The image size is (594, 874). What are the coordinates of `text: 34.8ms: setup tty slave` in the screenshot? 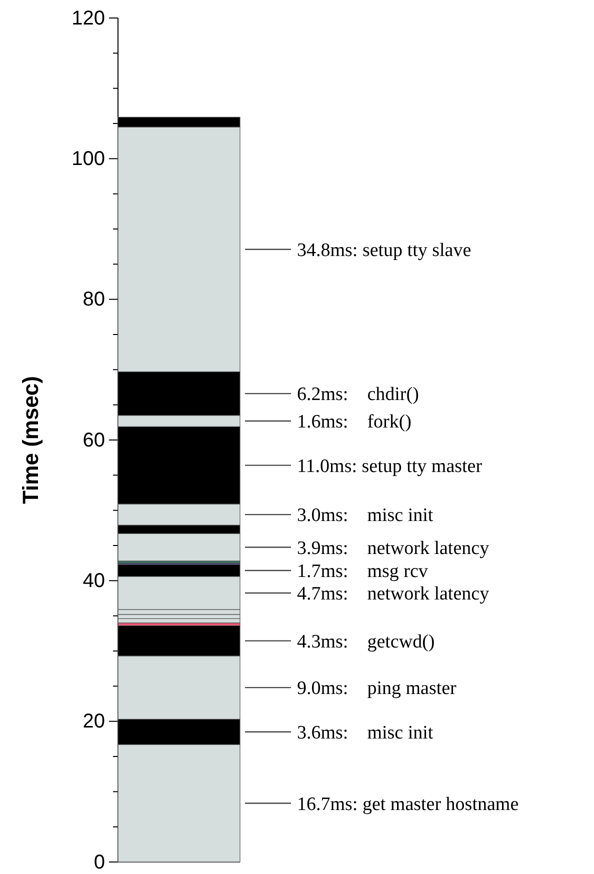 It's located at (384, 251).